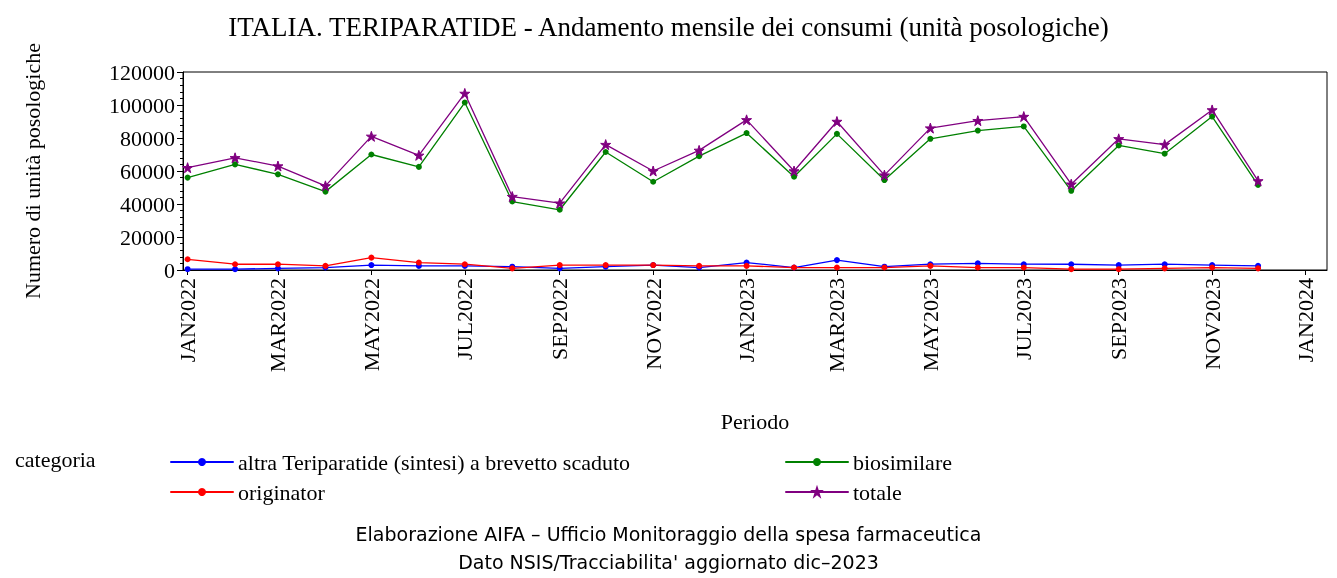 Image resolution: width=1337 pixels, height=578 pixels. What do you see at coordinates (142, 105) in the screenshot?
I see `y-tick-label: 100000` at bounding box center [142, 105].